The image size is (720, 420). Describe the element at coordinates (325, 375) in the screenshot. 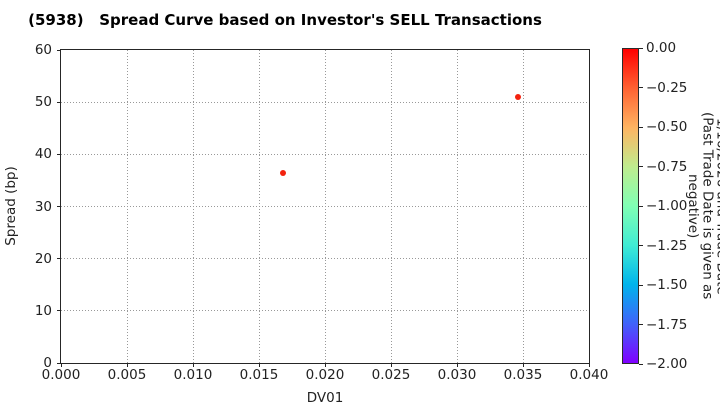

I see `x-tick-label: 0.020` at that location.